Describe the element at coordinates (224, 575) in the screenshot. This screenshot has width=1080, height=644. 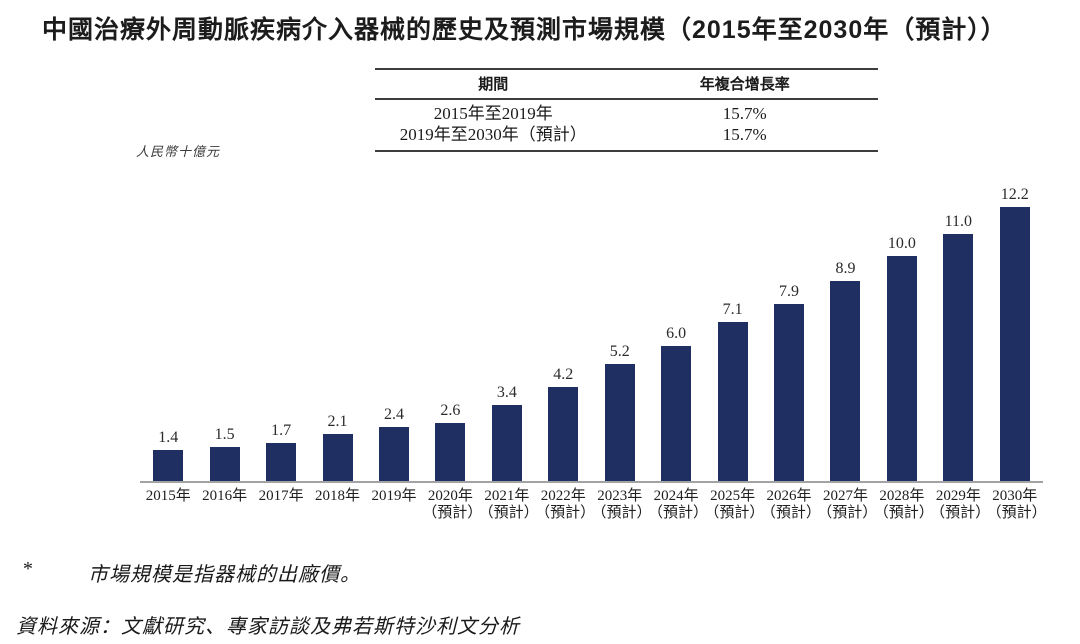
I see `footnote-text: 市場規模是指器械的出廠價。` at that location.